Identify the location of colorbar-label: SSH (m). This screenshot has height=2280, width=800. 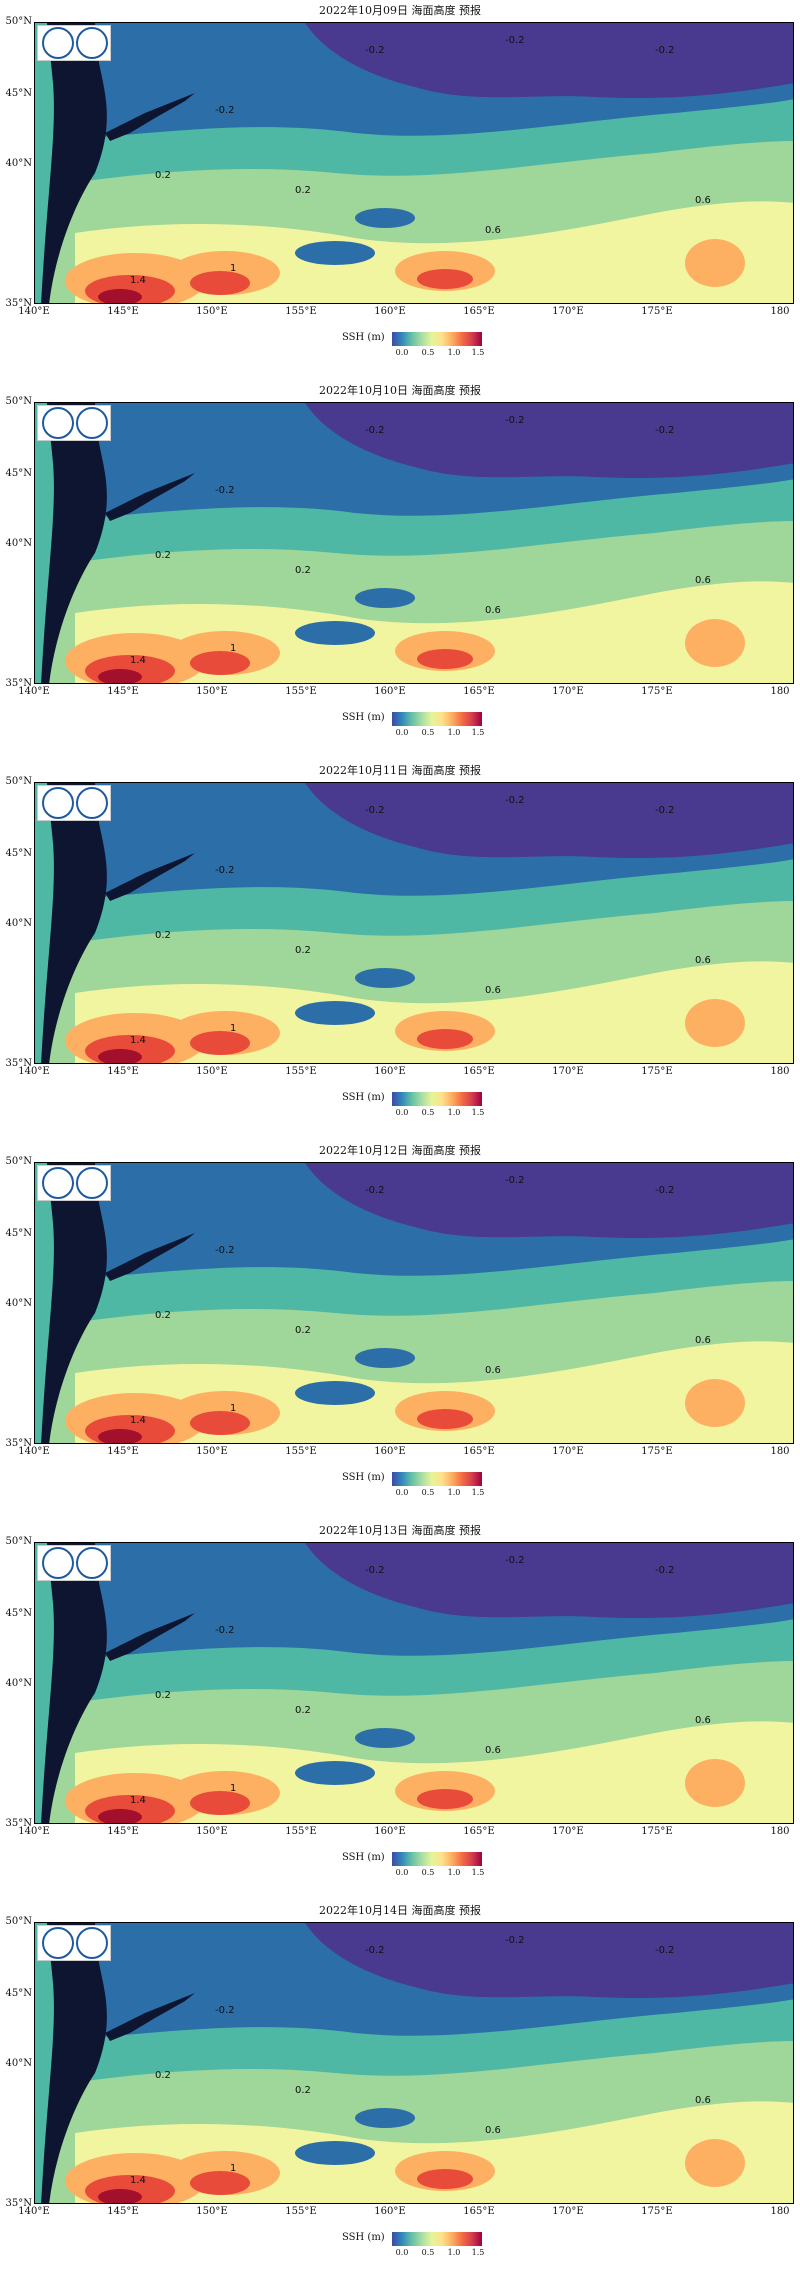
(363, 337).